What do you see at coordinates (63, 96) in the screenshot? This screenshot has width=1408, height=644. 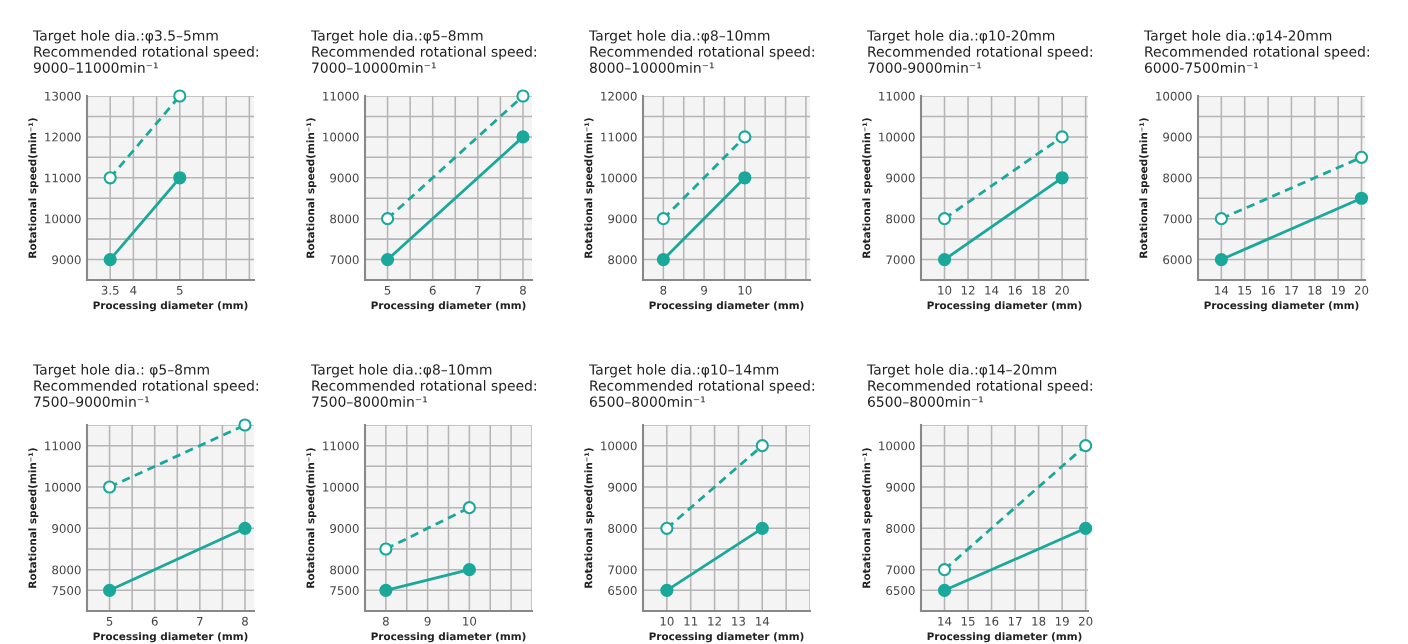 I see `y-tick-label: 13000` at bounding box center [63, 96].